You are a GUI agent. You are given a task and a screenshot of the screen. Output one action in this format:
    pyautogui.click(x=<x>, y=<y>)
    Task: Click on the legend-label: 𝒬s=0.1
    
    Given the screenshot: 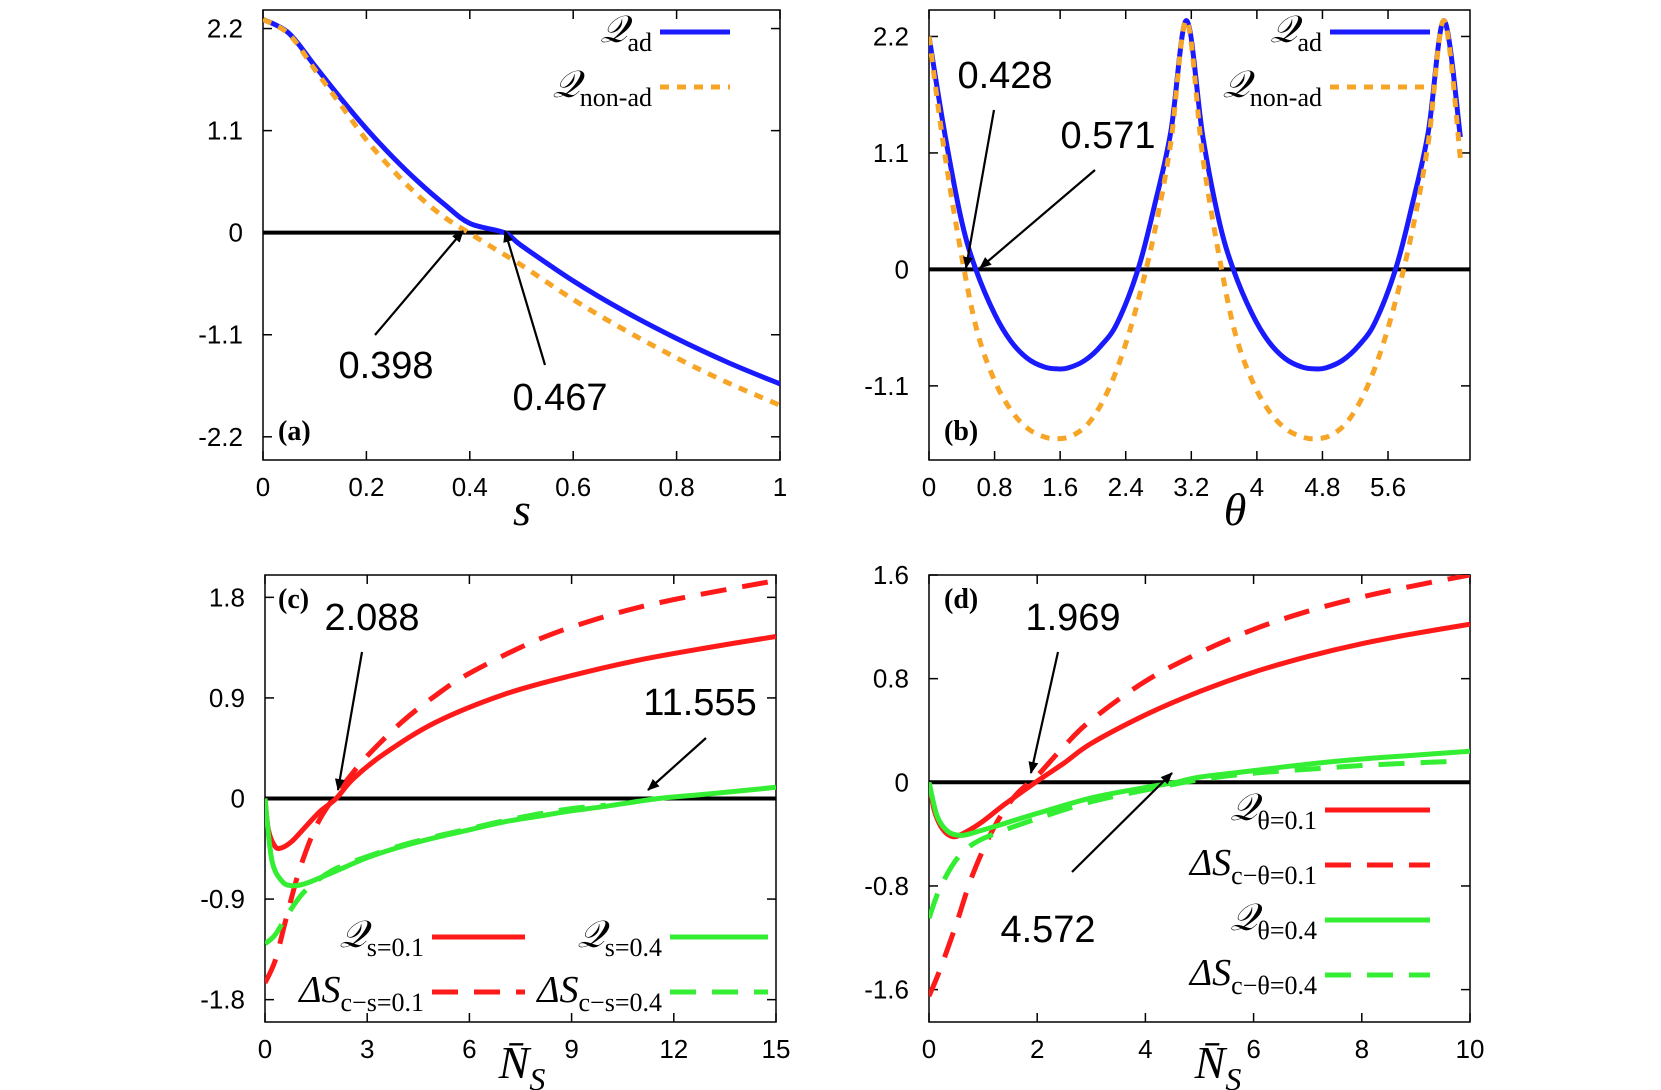 What is the action you would take?
    pyautogui.click(x=381, y=938)
    